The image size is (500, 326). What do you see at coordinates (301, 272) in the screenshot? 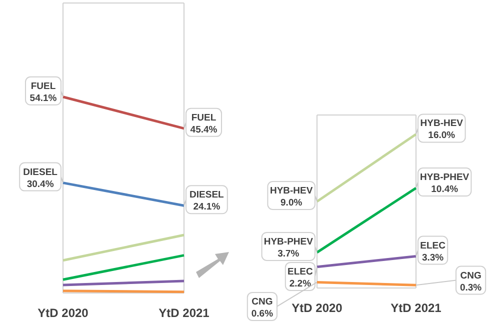
I see `series-label: ELEC` at bounding box center [301, 272].